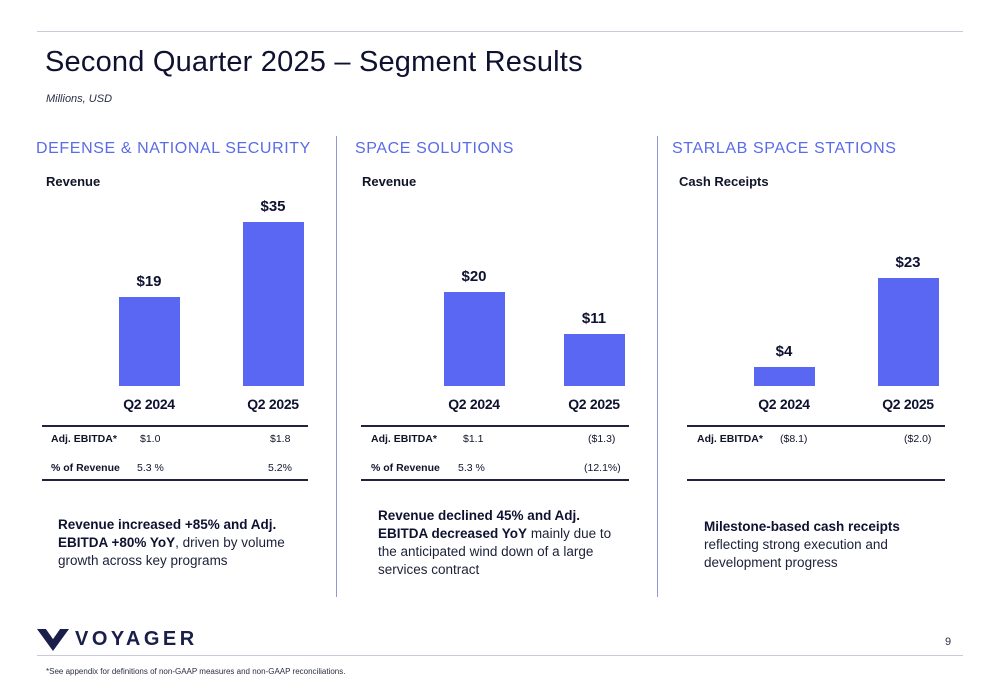 This screenshot has height=685, width=1000. Describe the element at coordinates (602, 468) in the screenshot. I see `table-cell: (12.1%)` at that location.